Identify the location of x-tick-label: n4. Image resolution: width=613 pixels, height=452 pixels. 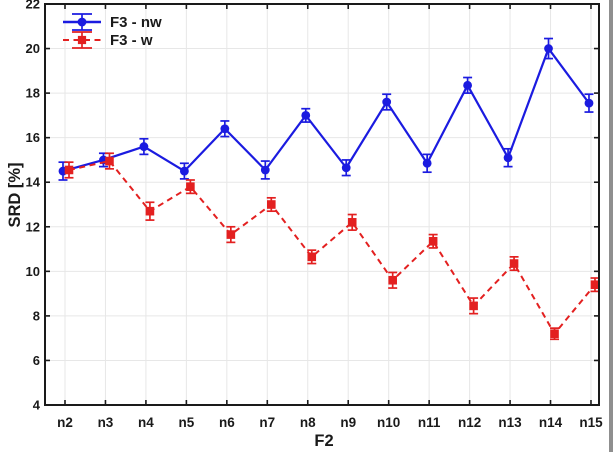
(146, 422).